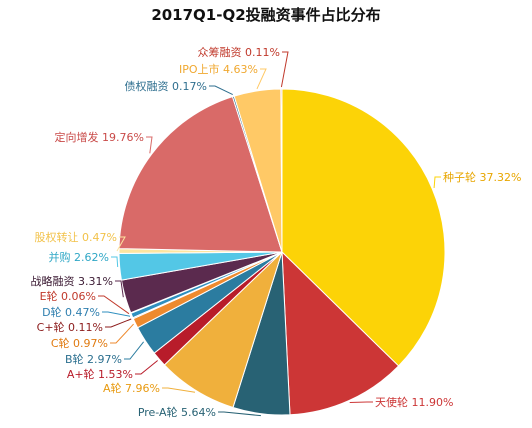 This screenshot has width=532, height=428. I want to click on chart-title: 2017Q1-Q2投融资事件占比分布, so click(266, 15).